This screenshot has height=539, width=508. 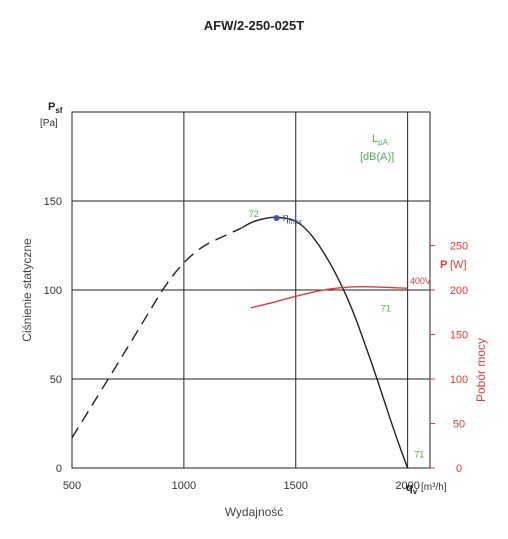 I want to click on eta-max-label: ηmax, so click(x=293, y=219).